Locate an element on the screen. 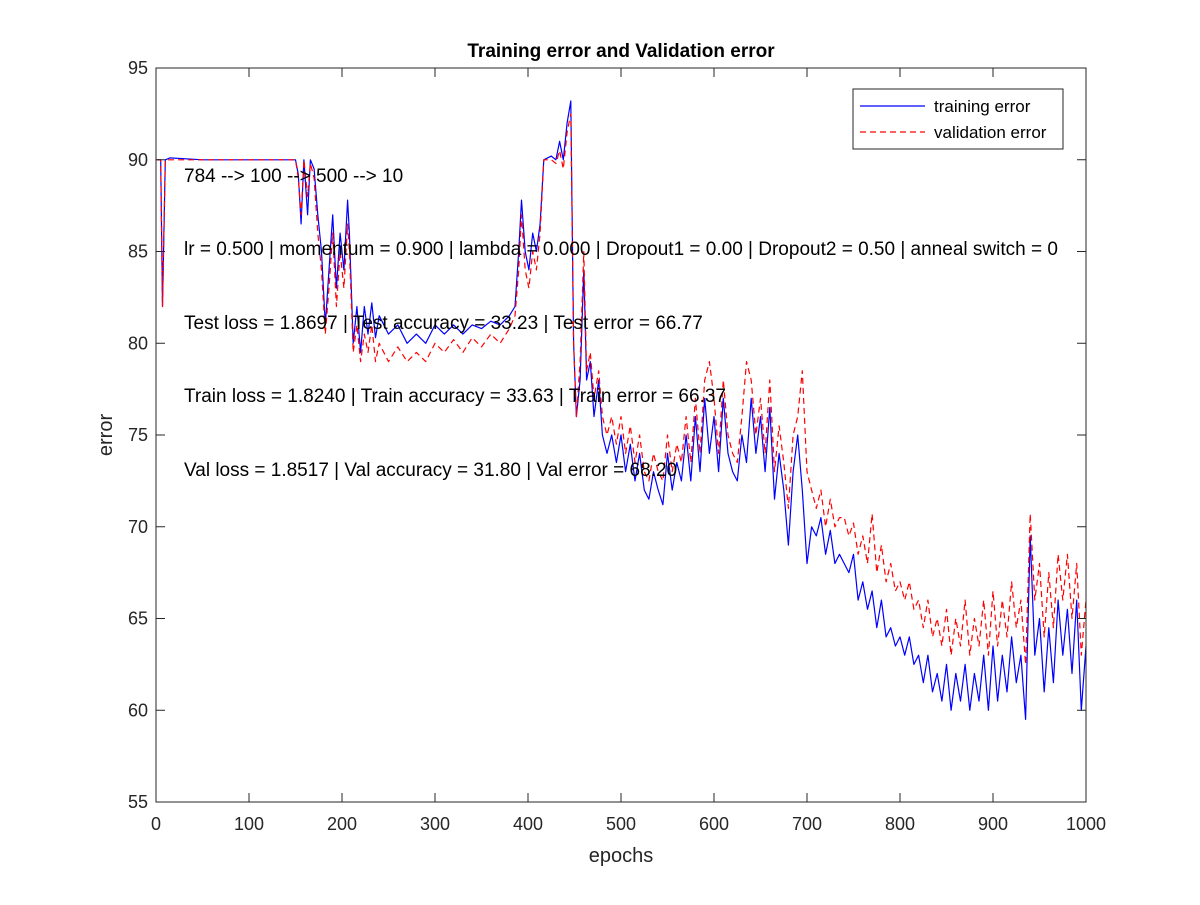  x-tick-label: 300 is located at coordinates (435, 824).